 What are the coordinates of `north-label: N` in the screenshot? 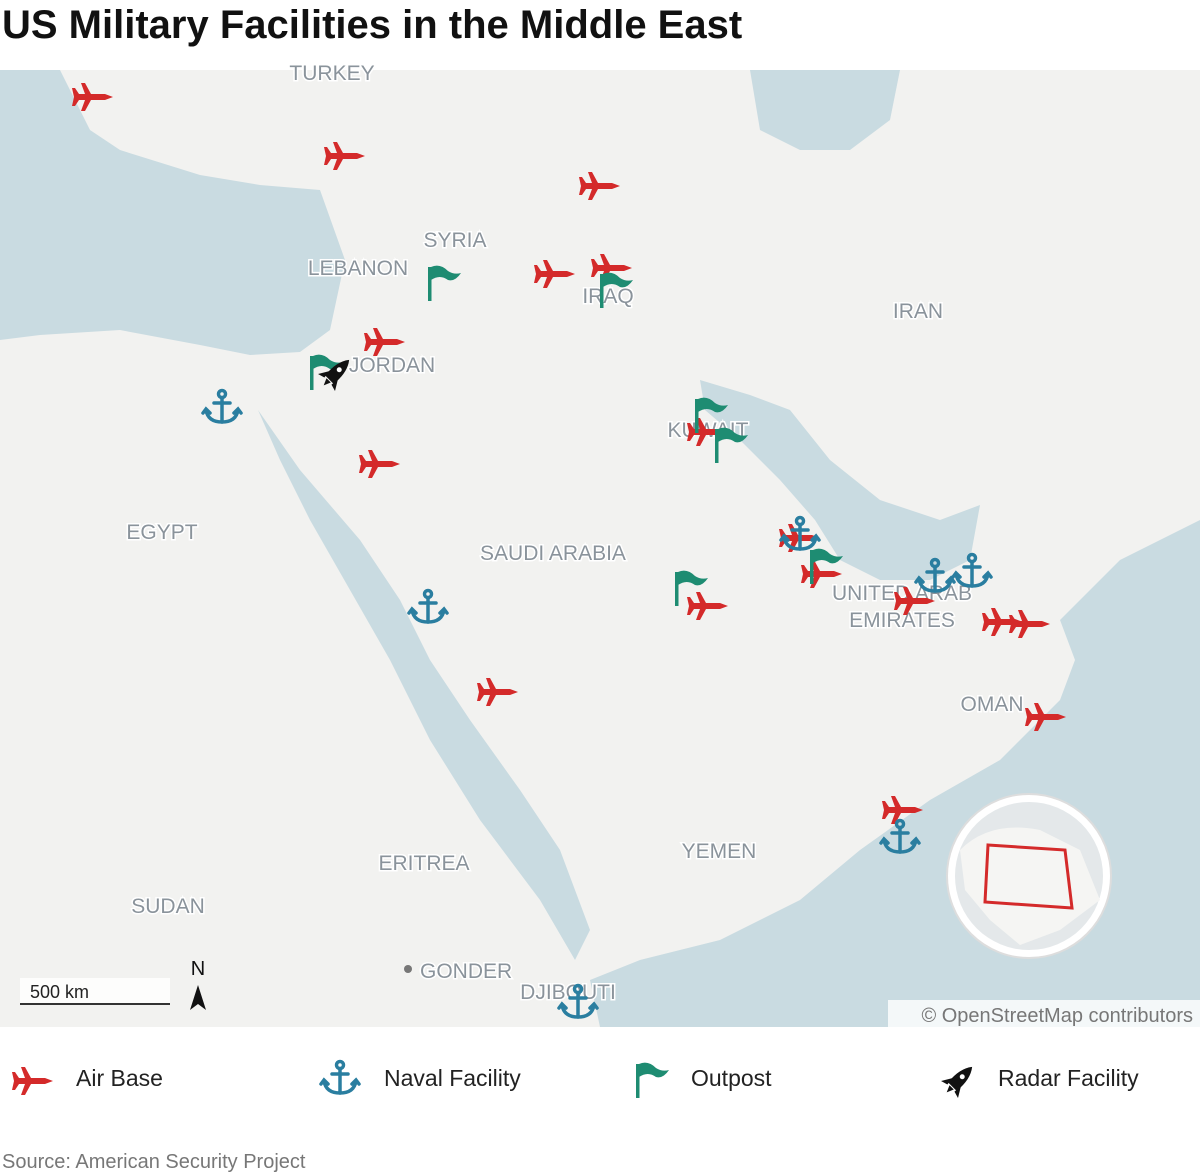 It's located at (198, 969).